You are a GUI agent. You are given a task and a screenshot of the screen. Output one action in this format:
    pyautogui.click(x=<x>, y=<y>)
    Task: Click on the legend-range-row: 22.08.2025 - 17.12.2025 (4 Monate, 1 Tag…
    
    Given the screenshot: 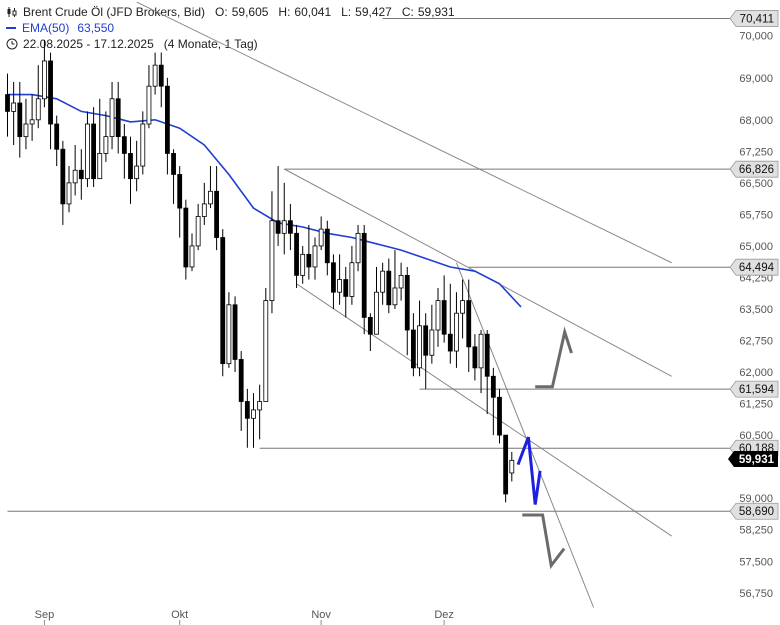 What is the action you would take?
    pyautogui.click(x=230, y=44)
    